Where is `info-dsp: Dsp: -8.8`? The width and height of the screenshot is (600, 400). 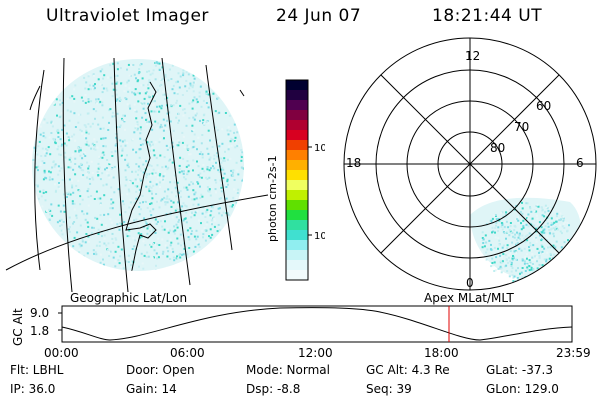 info-dsp: Dsp: -8.8 is located at coordinates (273, 389).